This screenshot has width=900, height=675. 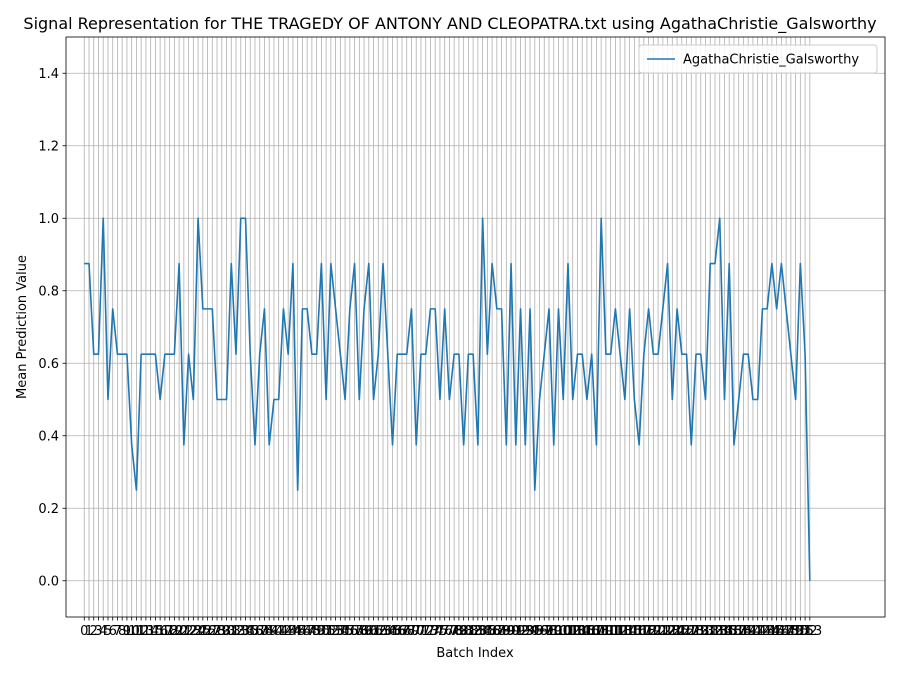 I want to click on x-tick-label: 124, so click(x=672, y=631).